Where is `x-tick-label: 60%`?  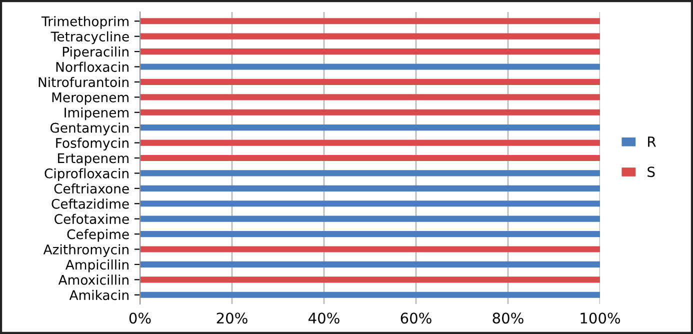 x-tick-label: 60% is located at coordinates (416, 318).